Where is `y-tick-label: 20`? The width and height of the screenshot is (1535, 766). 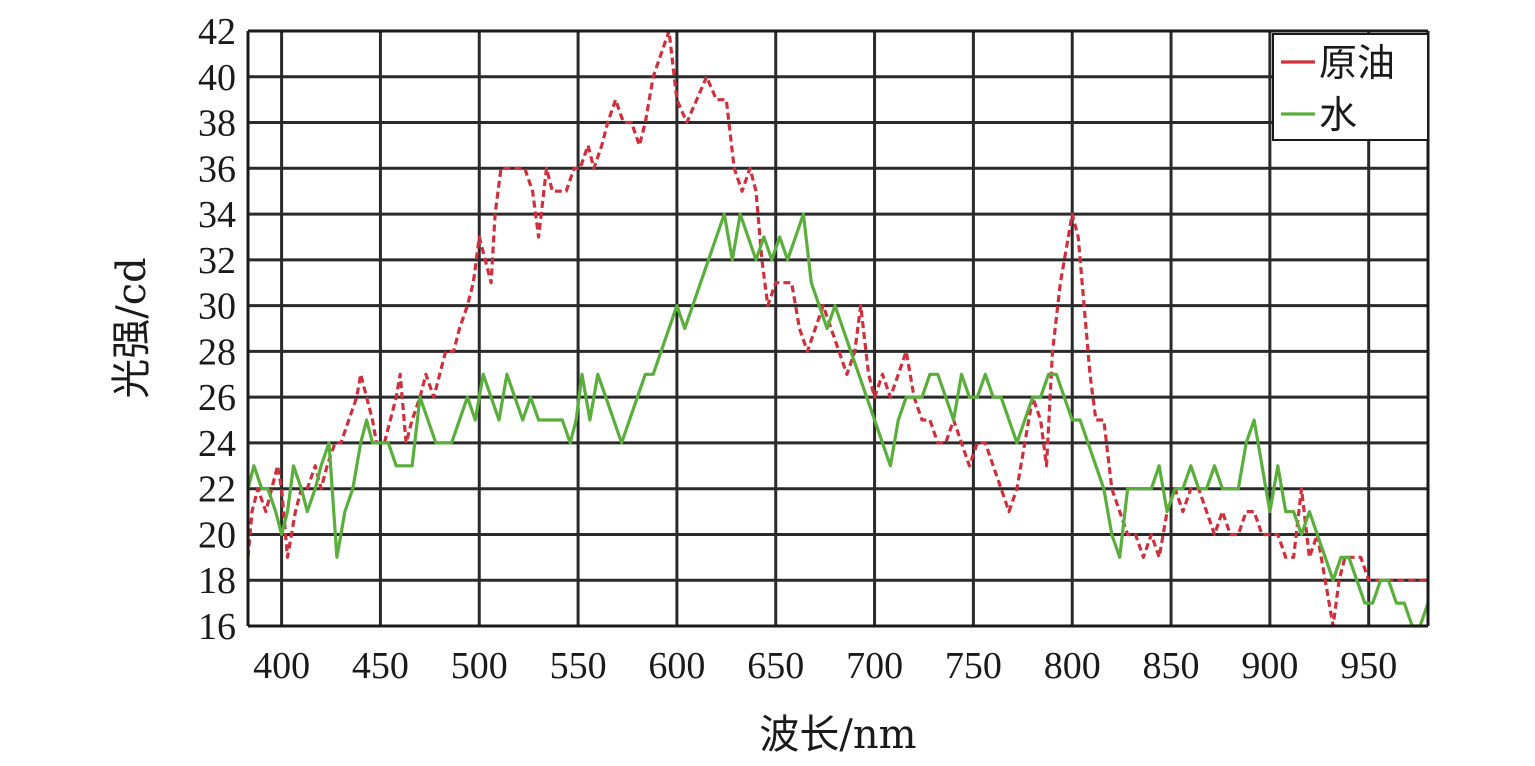 y-tick-label: 20 is located at coordinates (217, 535).